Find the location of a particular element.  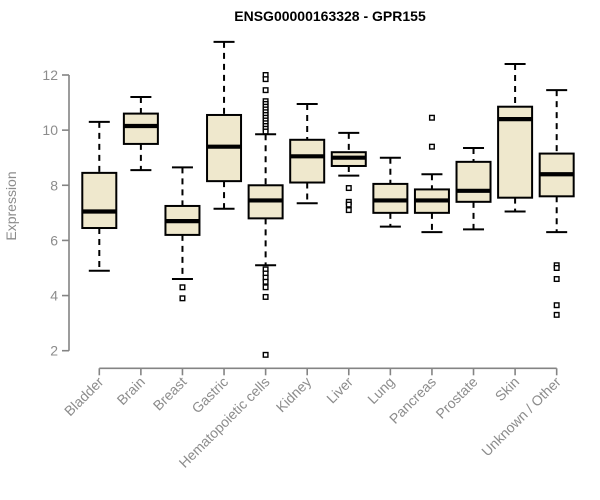

boxplot-group-brain is located at coordinates (140, 134).